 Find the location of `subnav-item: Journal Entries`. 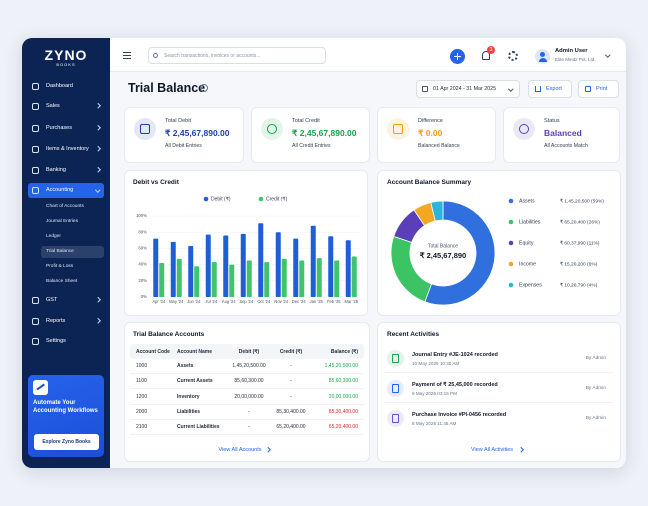

subnav-item: Journal Entries is located at coordinates (62, 222).